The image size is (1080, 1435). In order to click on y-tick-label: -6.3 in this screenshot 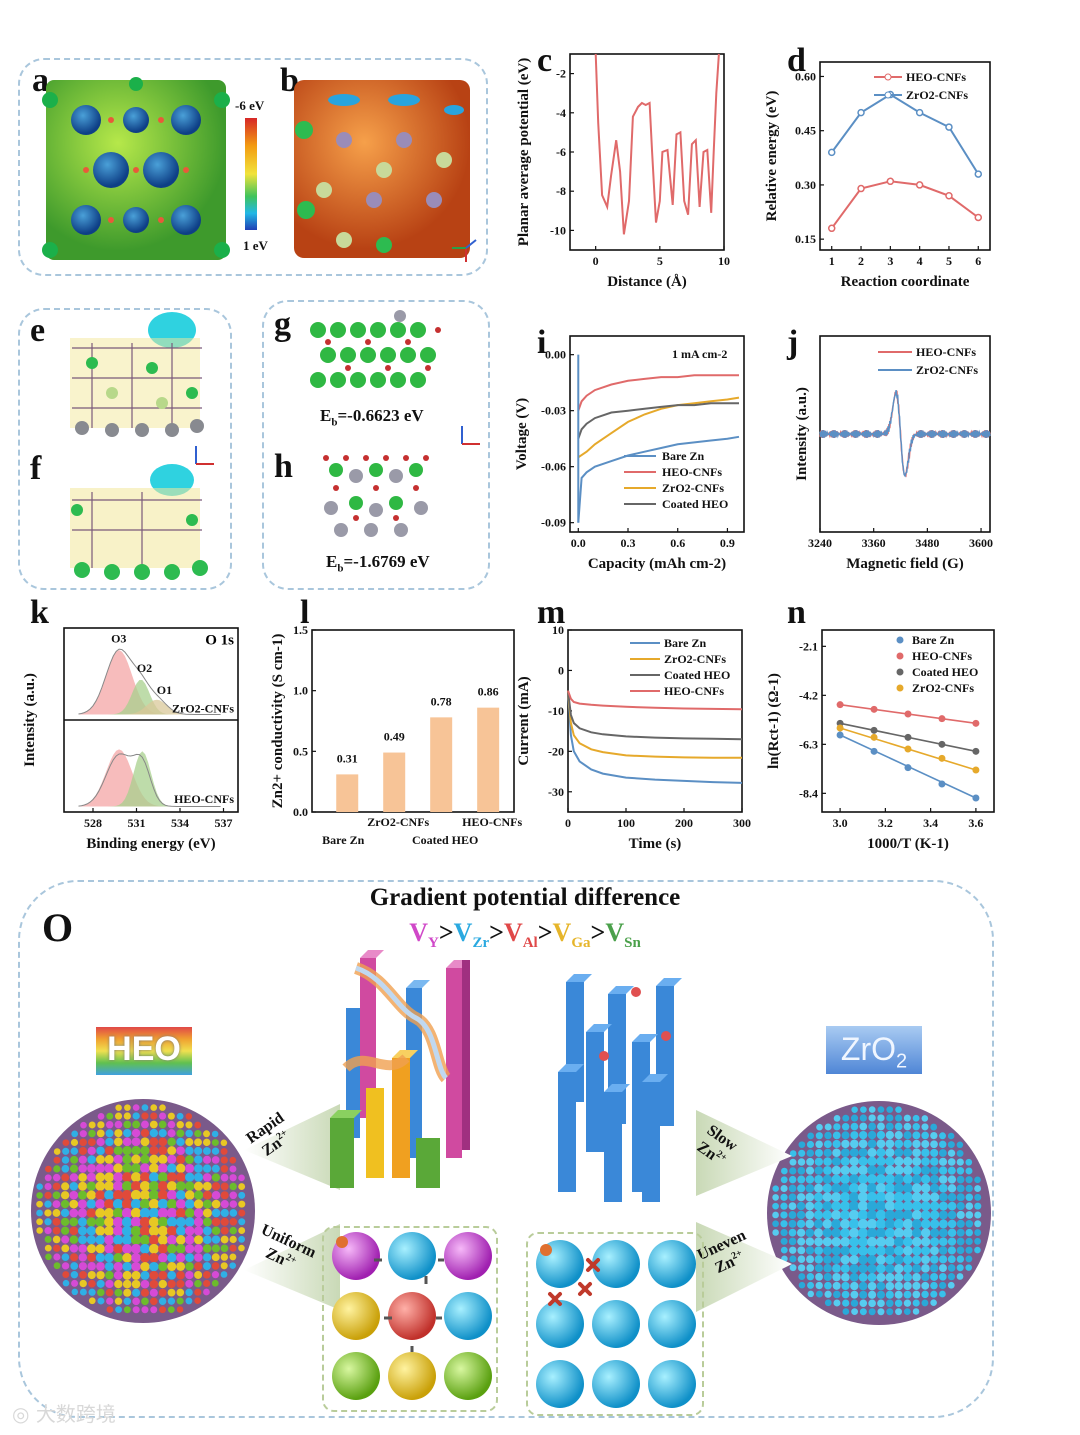, I will do `click(808, 744)`.